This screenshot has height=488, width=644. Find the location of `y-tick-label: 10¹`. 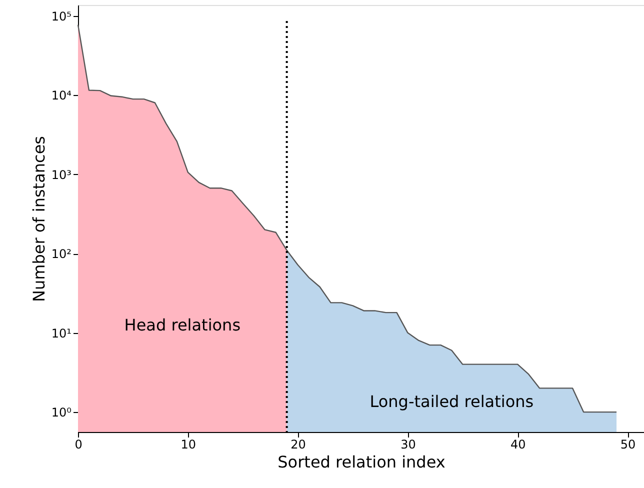

y-tick-label: 10¹ is located at coordinates (61, 333).